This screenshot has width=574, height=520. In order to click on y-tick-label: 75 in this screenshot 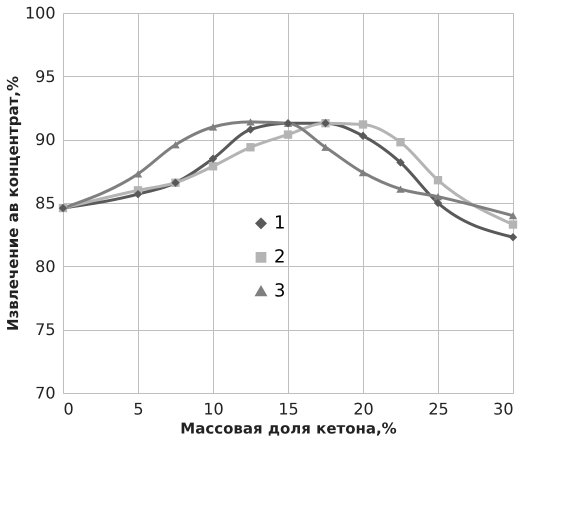, I will do `click(45, 330)`.